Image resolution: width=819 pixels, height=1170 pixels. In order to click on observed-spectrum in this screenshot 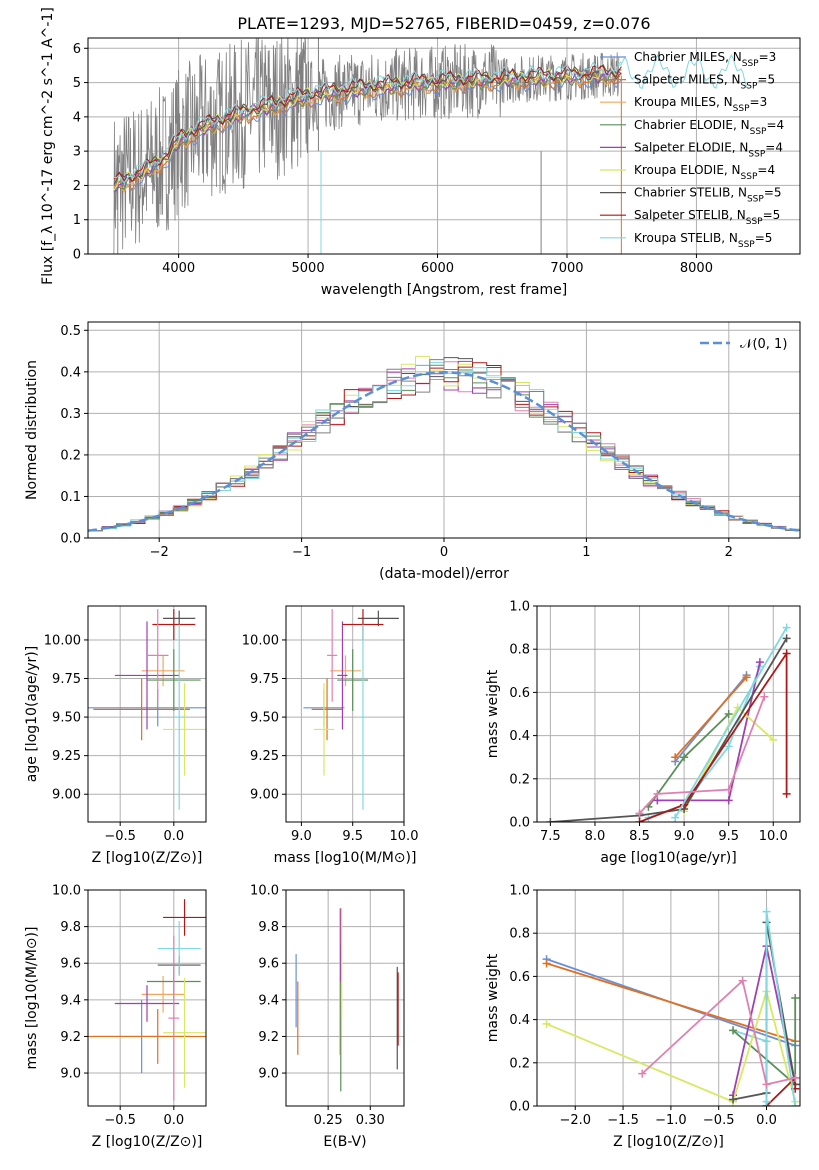, I will do `click(366, 146)`.